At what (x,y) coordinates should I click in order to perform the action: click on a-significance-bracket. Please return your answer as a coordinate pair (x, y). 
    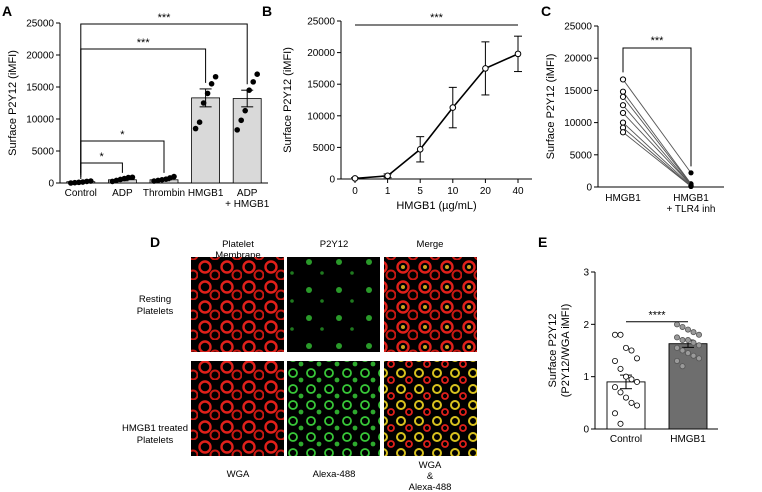
    Looking at the image, I should click on (164, 98).